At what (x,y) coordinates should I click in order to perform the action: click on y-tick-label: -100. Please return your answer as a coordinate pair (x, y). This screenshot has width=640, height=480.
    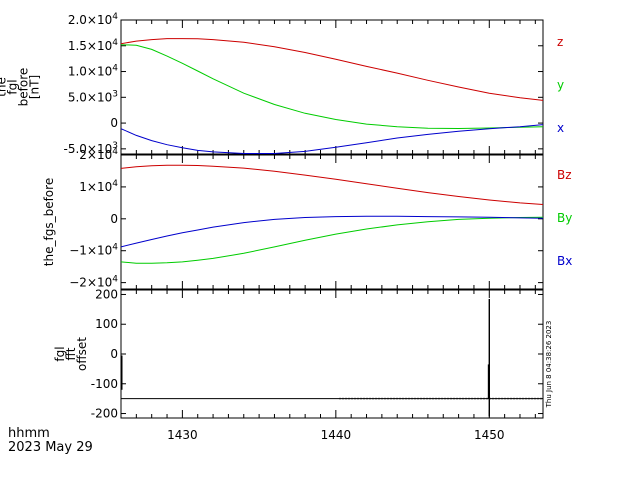
    Looking at the image, I should click on (104, 384).